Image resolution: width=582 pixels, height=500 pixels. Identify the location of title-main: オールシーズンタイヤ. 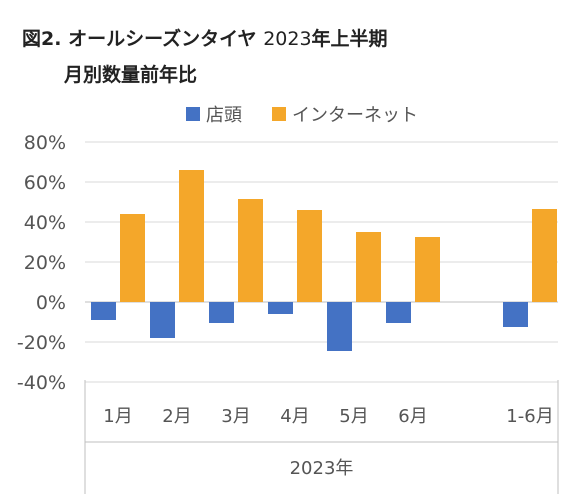
(162, 39).